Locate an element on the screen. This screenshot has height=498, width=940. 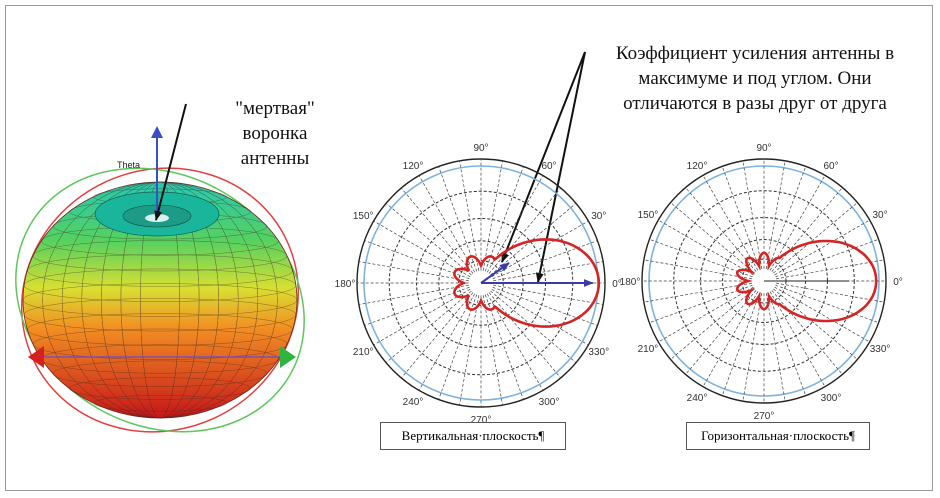
dead-funnel-arrow is located at coordinates (170, 162).